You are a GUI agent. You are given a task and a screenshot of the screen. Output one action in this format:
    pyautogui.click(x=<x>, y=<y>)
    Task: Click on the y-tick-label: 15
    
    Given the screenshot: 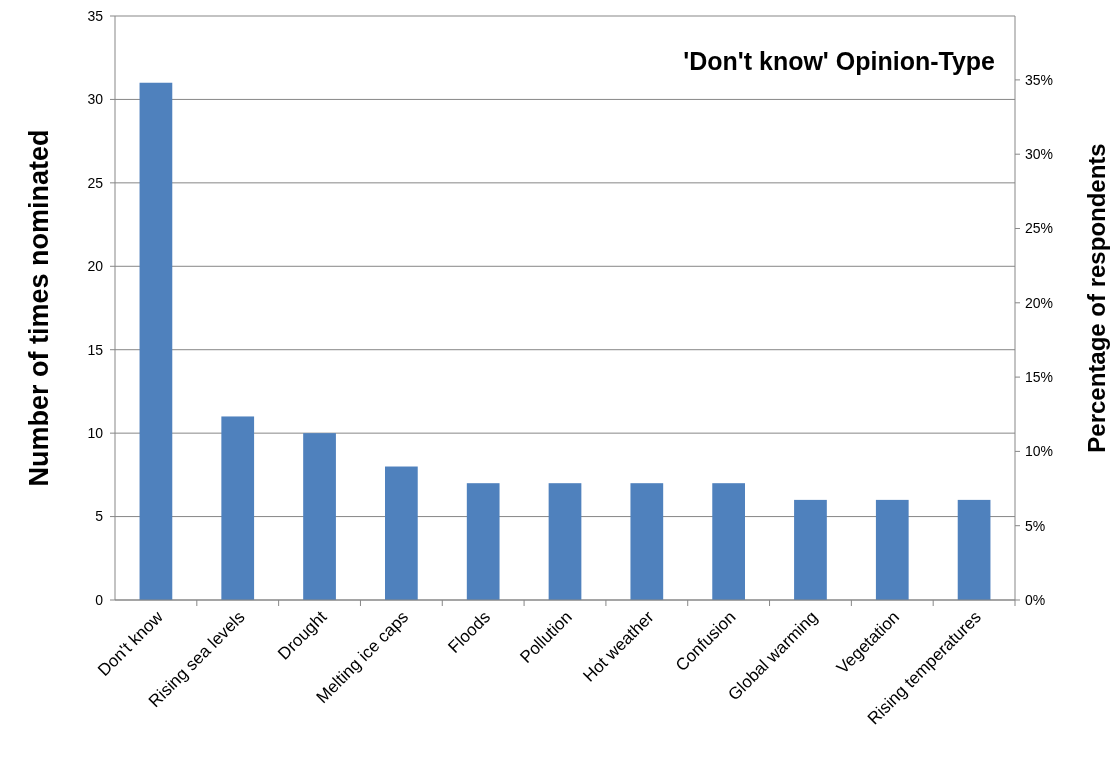 What is the action you would take?
    pyautogui.click(x=95, y=349)
    